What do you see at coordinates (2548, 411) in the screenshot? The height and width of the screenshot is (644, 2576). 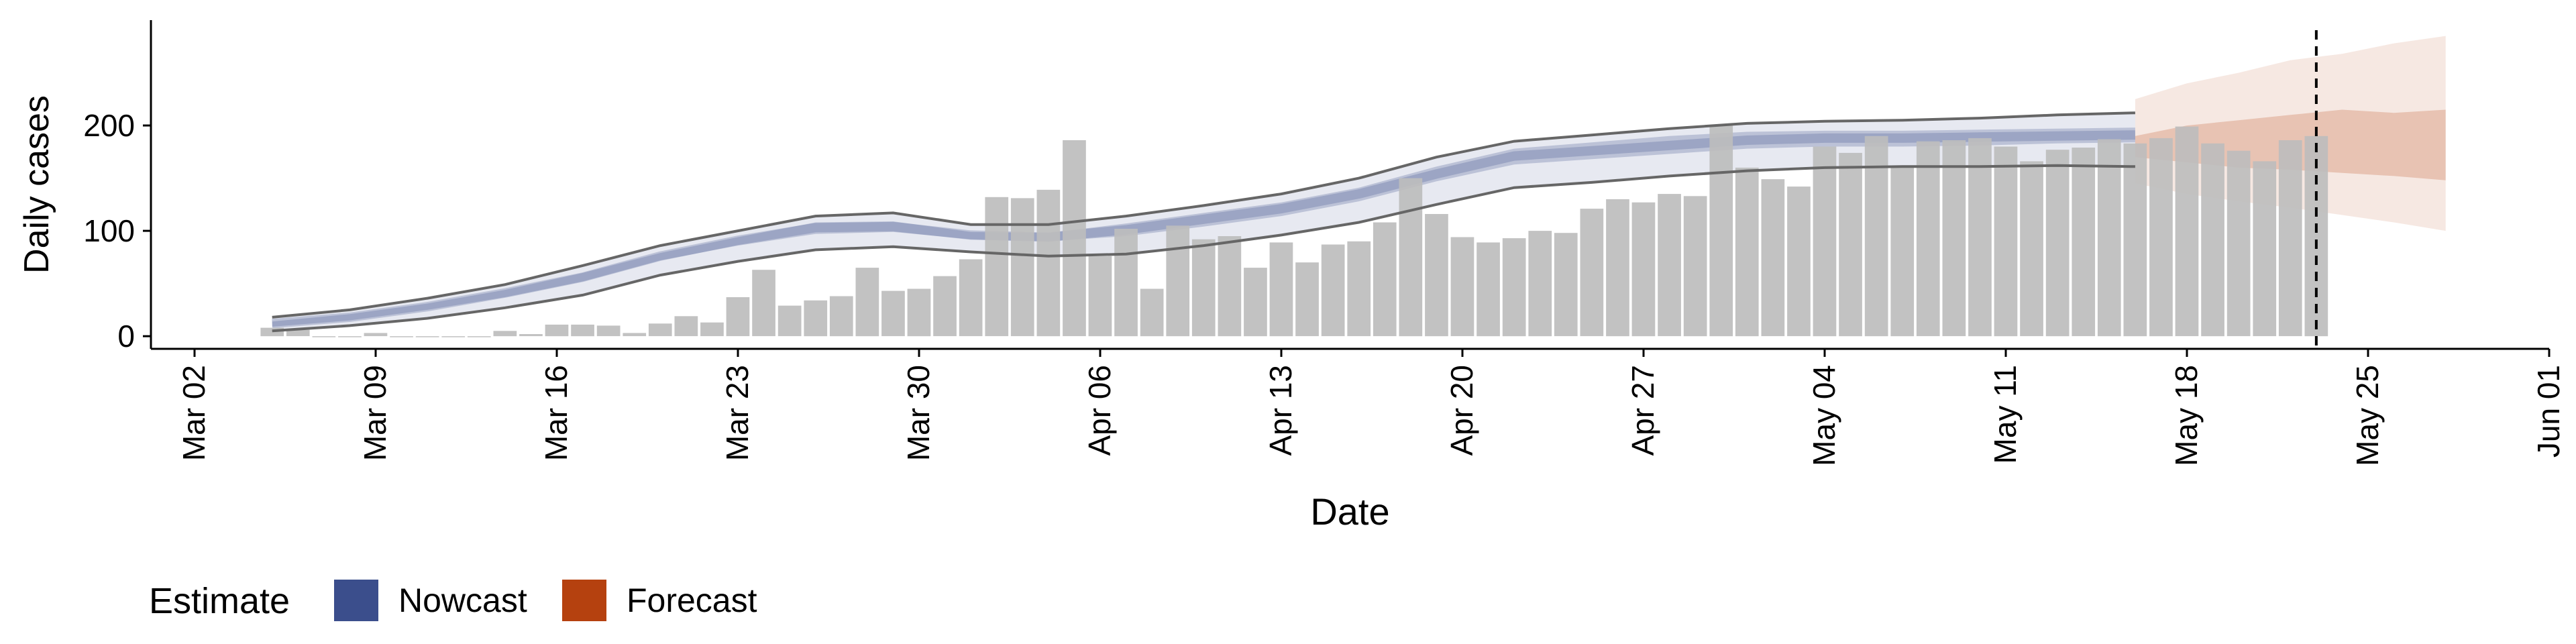 I see `x-tick-label: Jun 01` at bounding box center [2548, 411].